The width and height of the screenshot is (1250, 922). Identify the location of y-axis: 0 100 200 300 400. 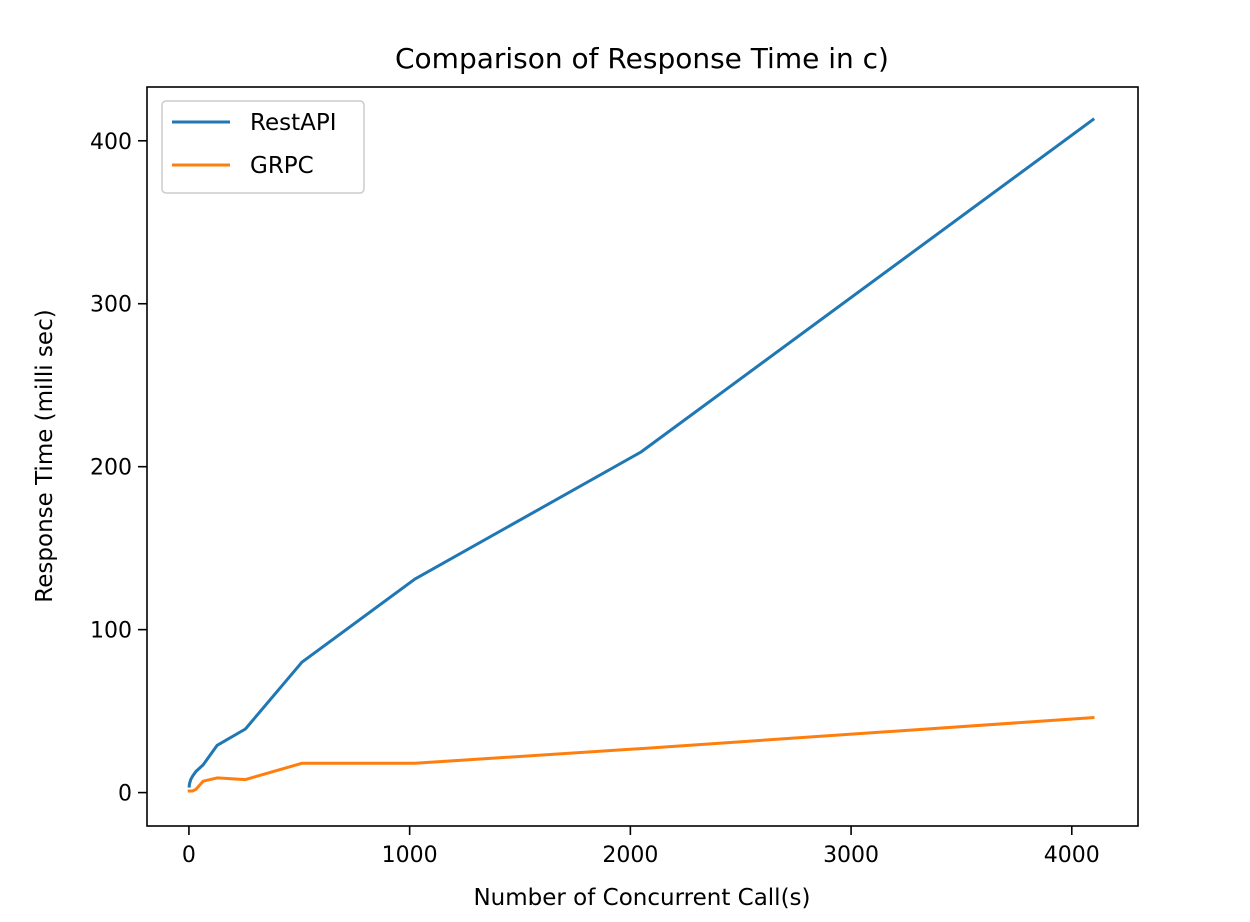
(118, 468).